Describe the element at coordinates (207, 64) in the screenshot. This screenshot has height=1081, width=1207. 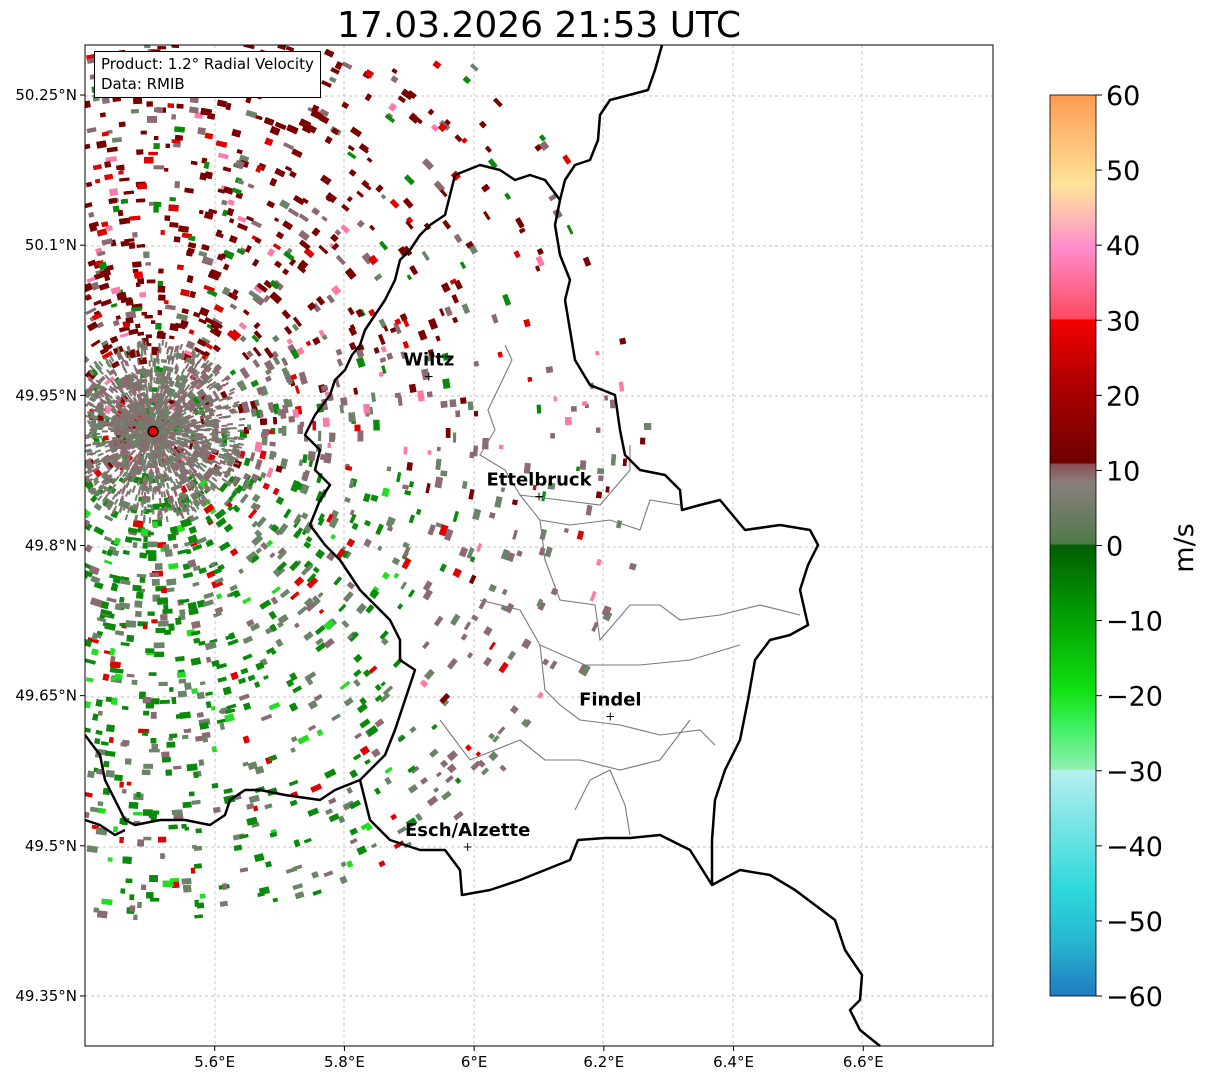
I see `product-label: Product: 1.2° Radial Velocity` at that location.